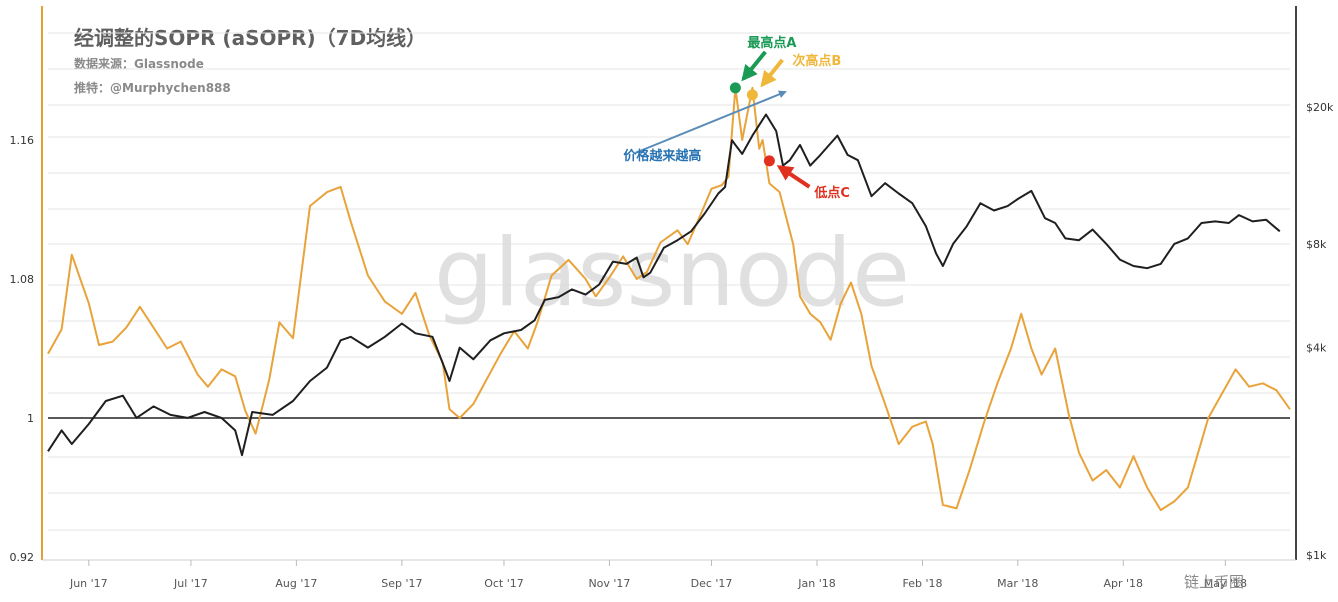 This screenshot has height=602, width=1338. Describe the element at coordinates (152, 88) in the screenshot. I see `author-credit: 推特：@Murphychen888` at that location.